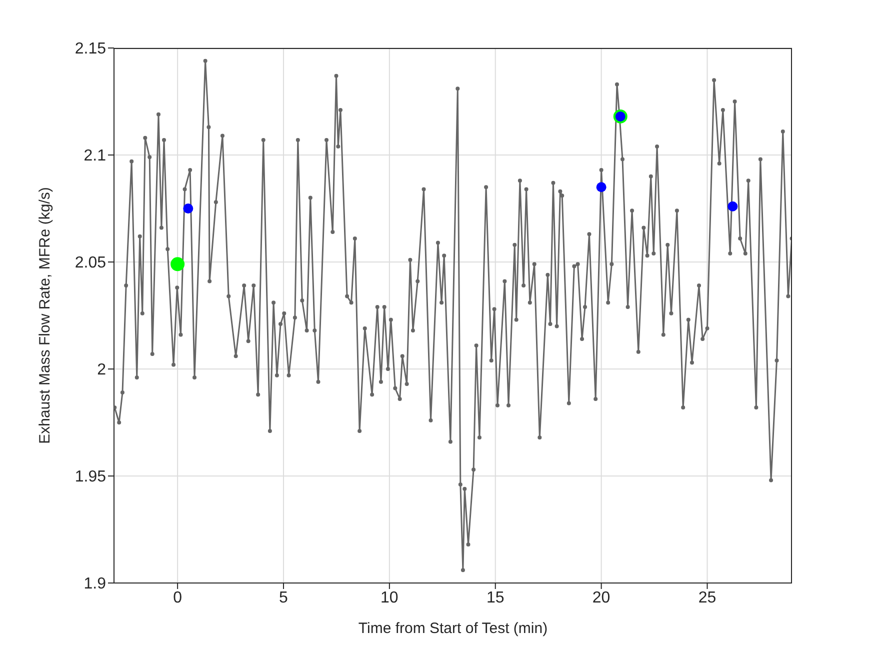 The image size is (875, 656). What do you see at coordinates (90, 477) in the screenshot?
I see `y-tick-label: 1.95` at bounding box center [90, 477].